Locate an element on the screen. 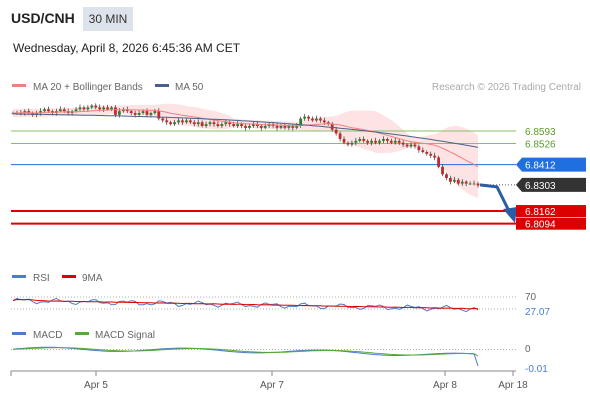 The image size is (590, 400). current-tag is located at coordinates (551, 184).